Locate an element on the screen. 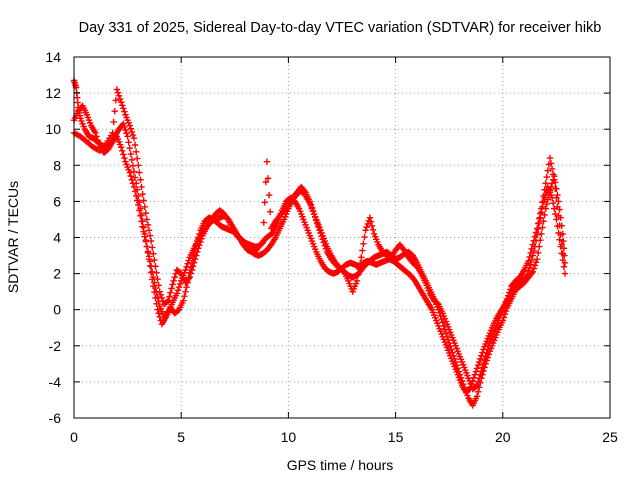  x-tick-label: 0 is located at coordinates (74, 437).